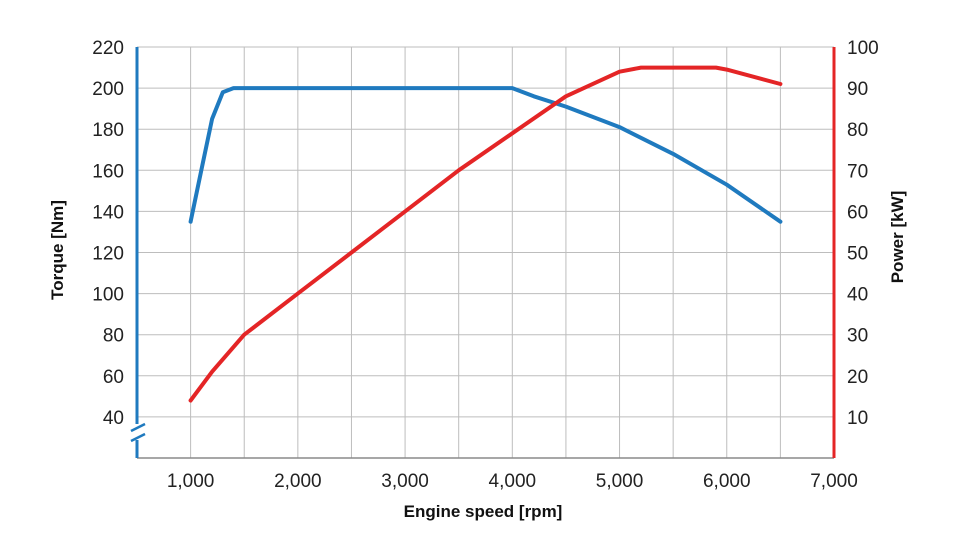 This screenshot has width=960, height=540. Describe the element at coordinates (857, 130) in the screenshot. I see `y-right-tick-label: 80` at that location.